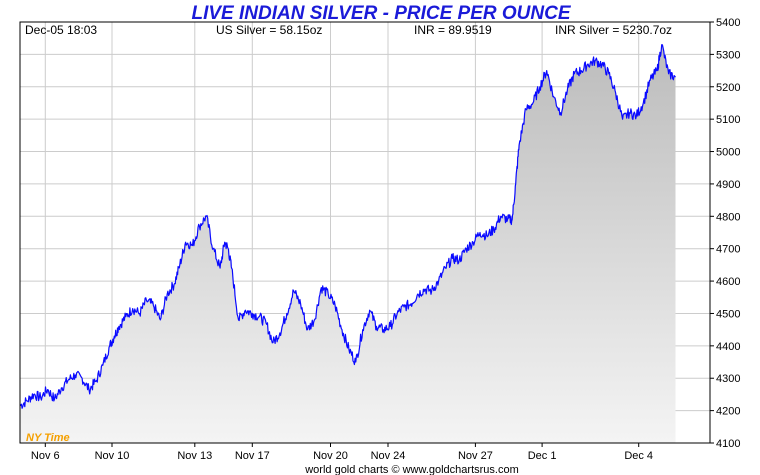  What do you see at coordinates (728, 444) in the screenshot?
I see `y-tick-label: 4100` at bounding box center [728, 444].